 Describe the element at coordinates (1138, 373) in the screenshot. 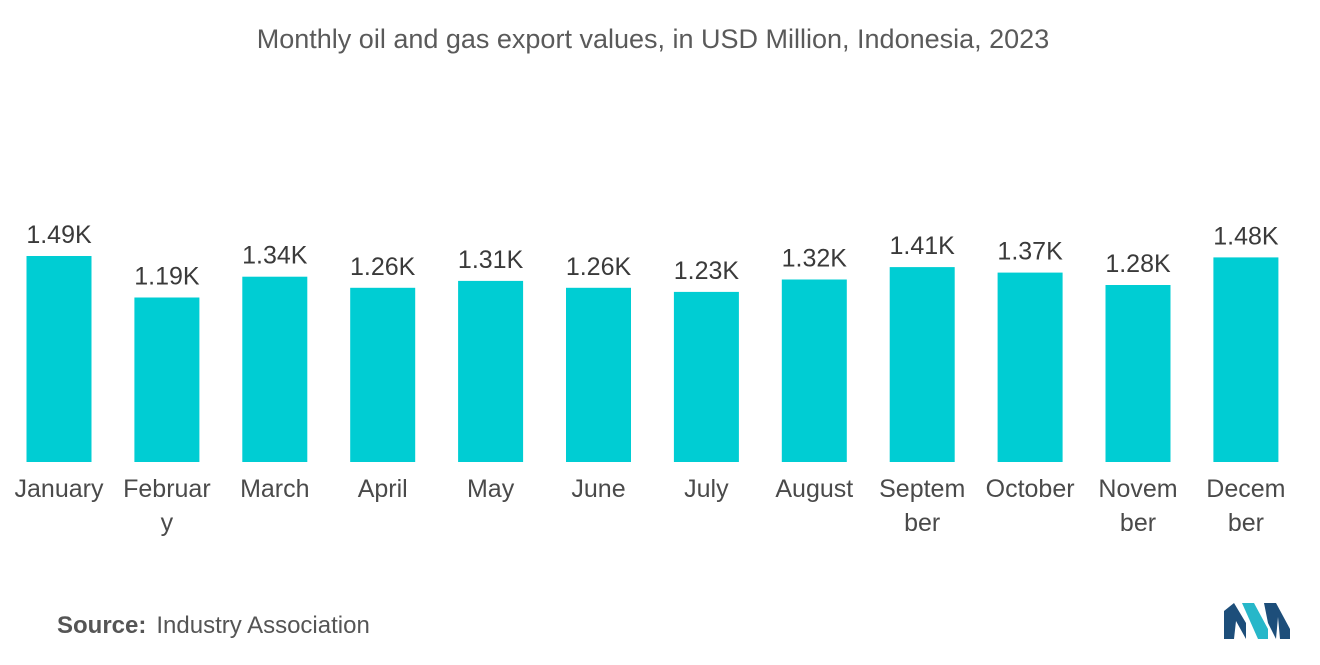

I see `bar-november` at that location.